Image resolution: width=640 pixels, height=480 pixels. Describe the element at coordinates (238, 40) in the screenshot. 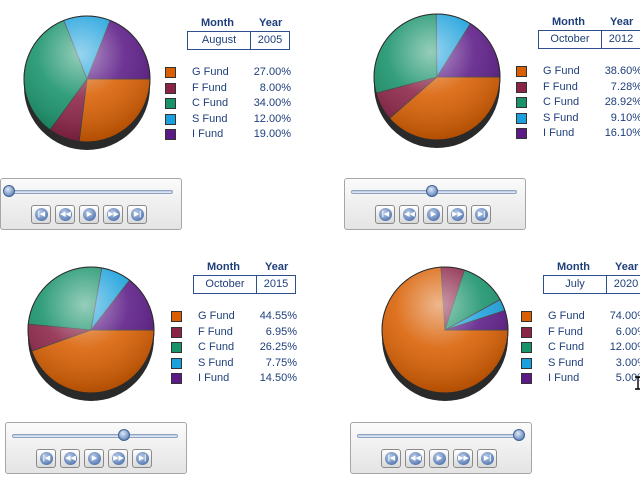

I see `date-box: August 2005` at that location.